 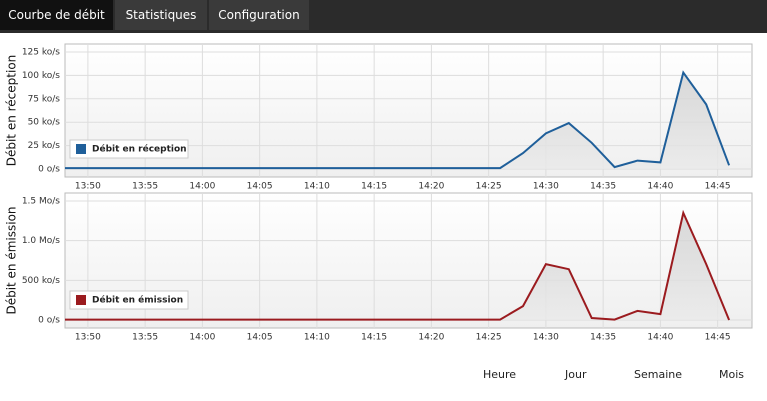 What do you see at coordinates (44, 146) in the screenshot?
I see `y-tick-label: 25 ko/s` at bounding box center [44, 146].